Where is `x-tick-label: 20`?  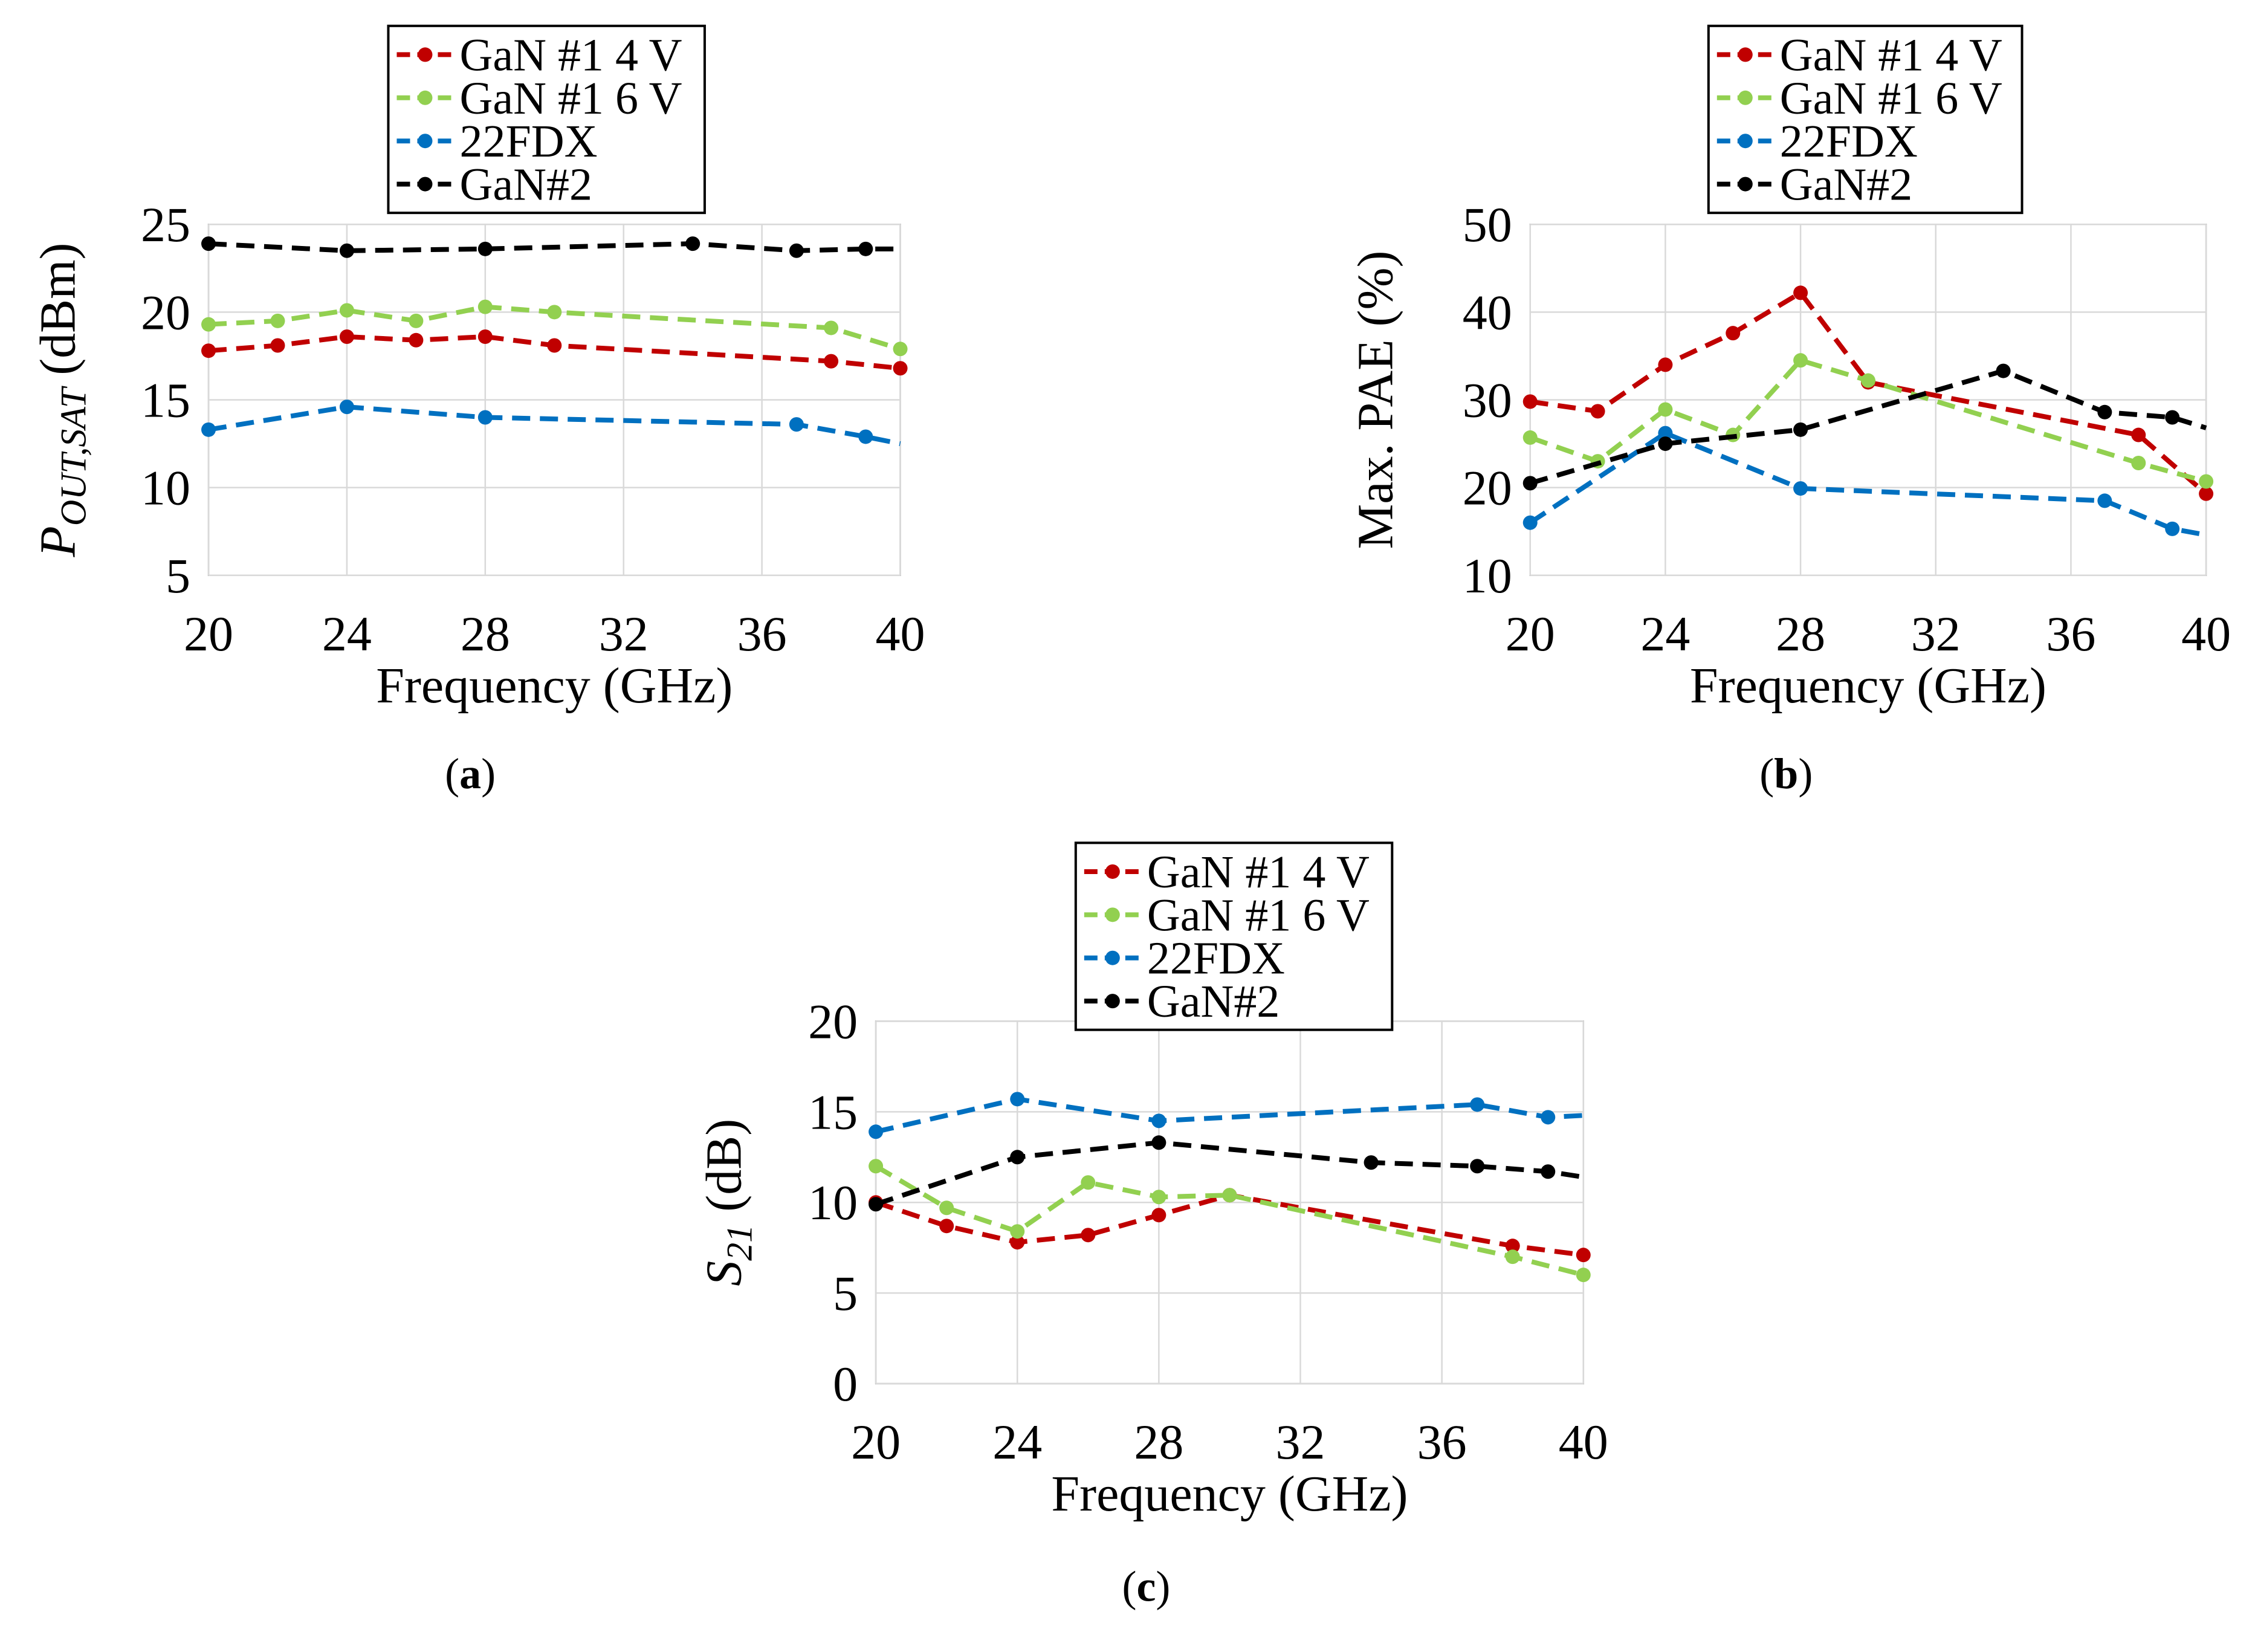 x-tick-label: 20 is located at coordinates (208, 633).